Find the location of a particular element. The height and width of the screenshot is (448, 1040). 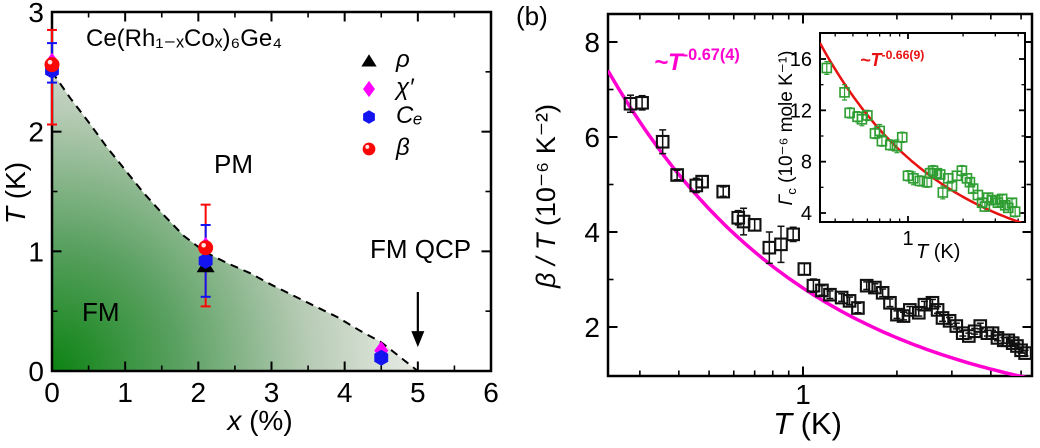

svg-text: 12 is located at coordinates (801, 111).